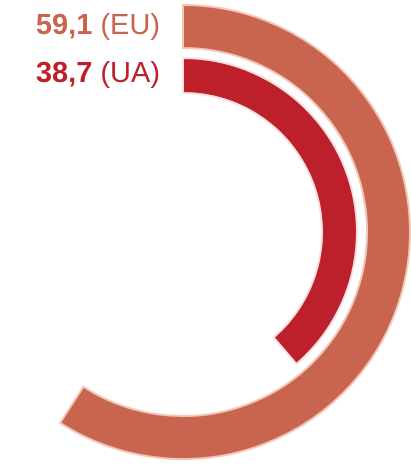  Describe the element at coordinates (98, 25) in the screenshot. I see `bar-label: 59,1 (EU)` at that location.